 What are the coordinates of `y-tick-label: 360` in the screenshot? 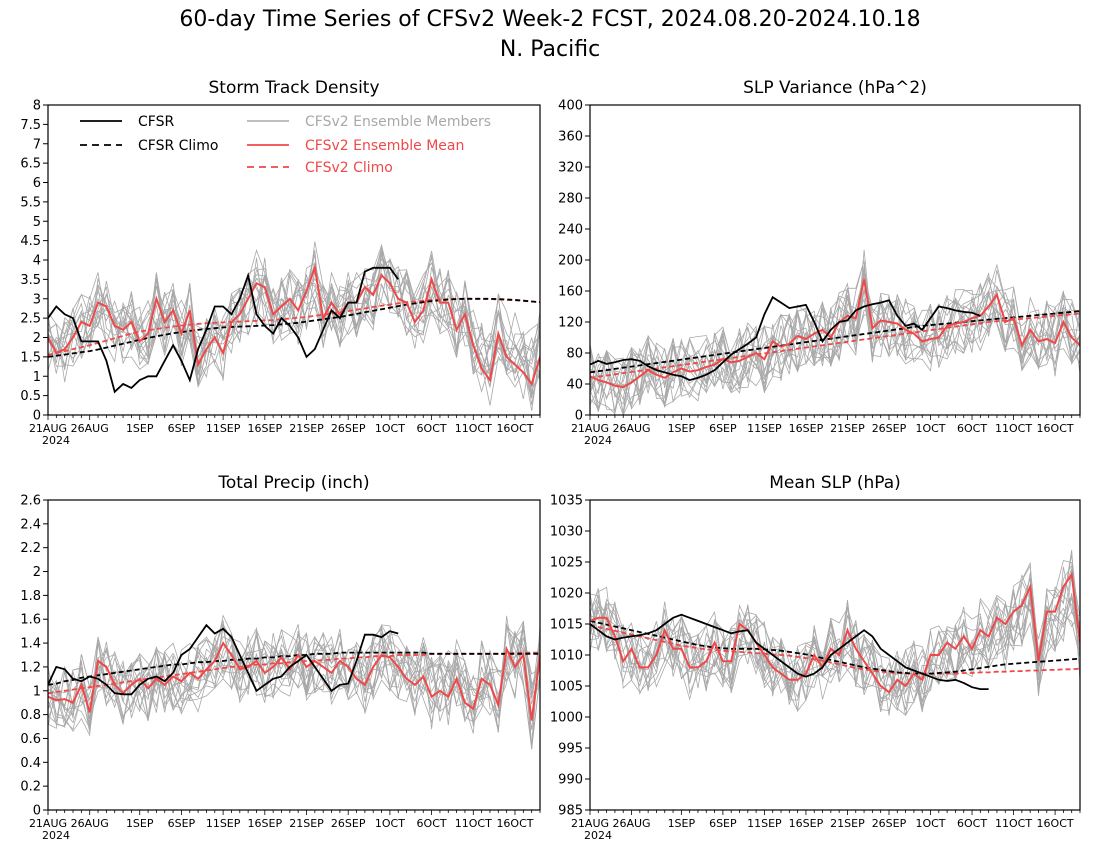 It's located at (570, 137).